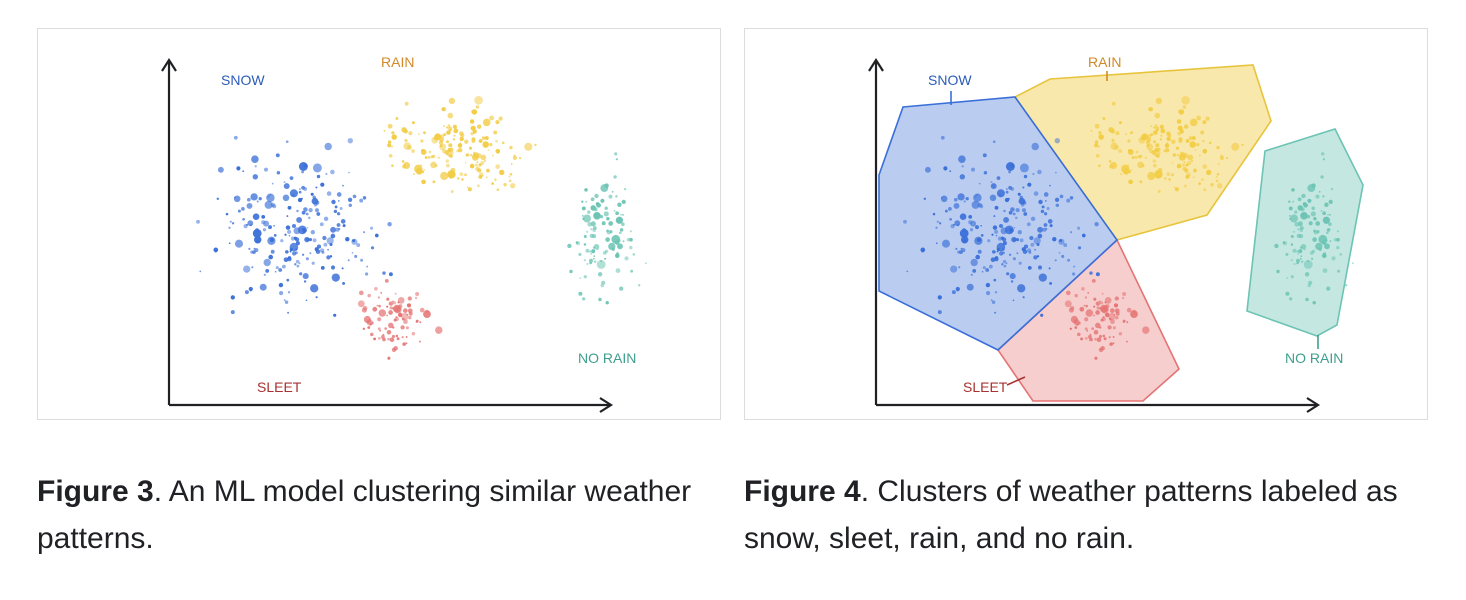 The width and height of the screenshot is (1466, 600). I want to click on snow-label: SNOW, so click(243, 80).